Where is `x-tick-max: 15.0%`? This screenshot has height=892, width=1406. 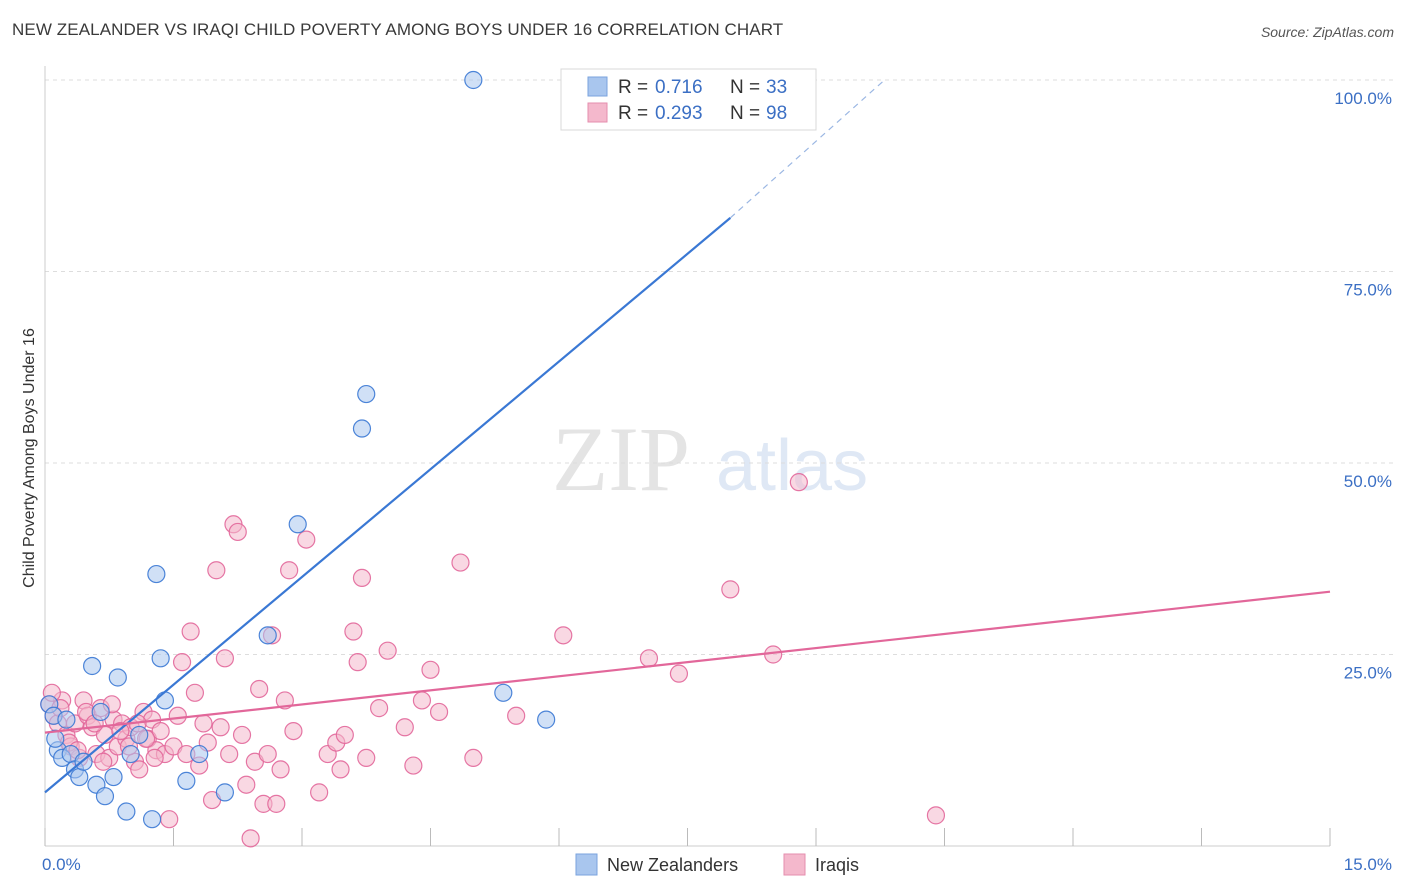 x-tick-max: 15.0% is located at coordinates (1368, 864).